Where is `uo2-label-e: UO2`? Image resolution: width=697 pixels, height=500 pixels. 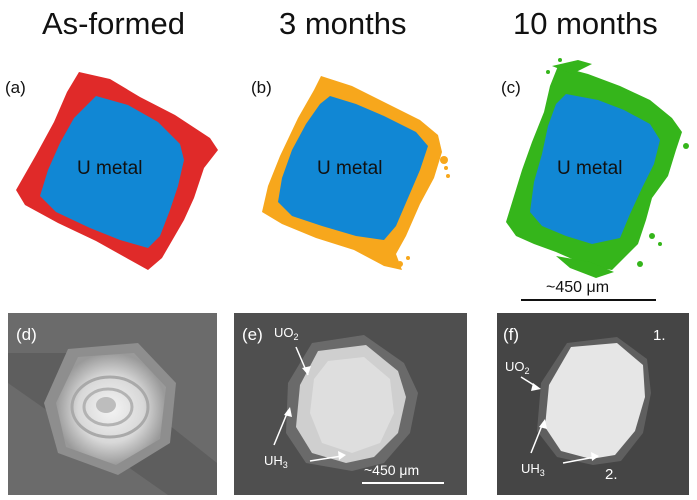 uo2-label-e: UO2 is located at coordinates (286, 333).